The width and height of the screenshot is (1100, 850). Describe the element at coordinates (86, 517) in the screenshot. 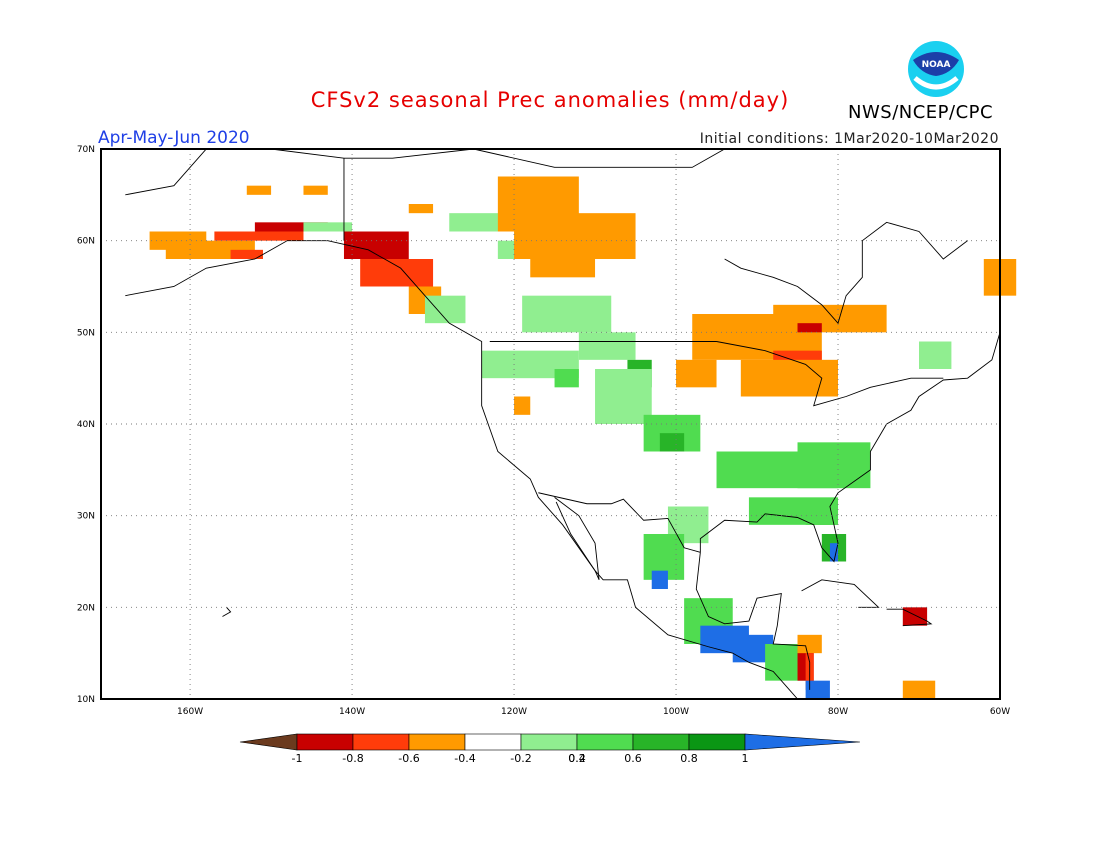

I see `lat-tick-label: 30N` at that location.